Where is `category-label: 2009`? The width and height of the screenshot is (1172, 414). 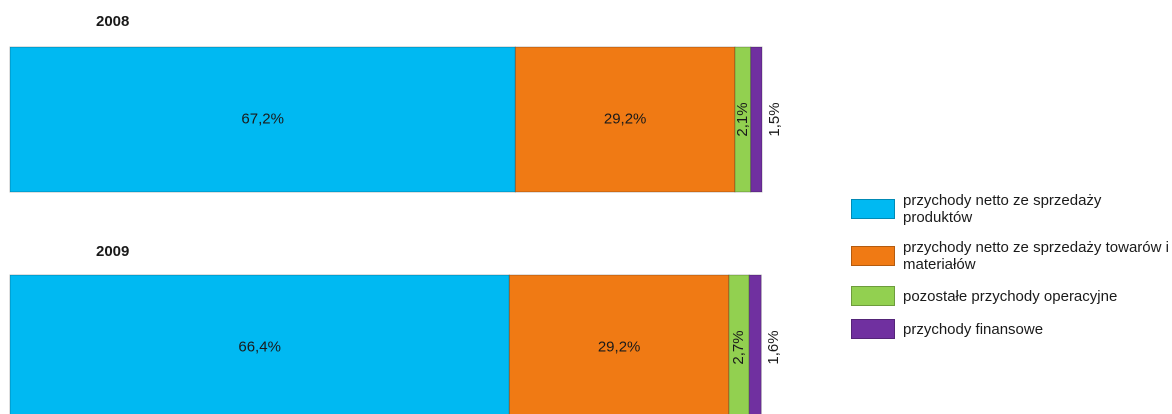
category-label: 2009 is located at coordinates (112, 251).